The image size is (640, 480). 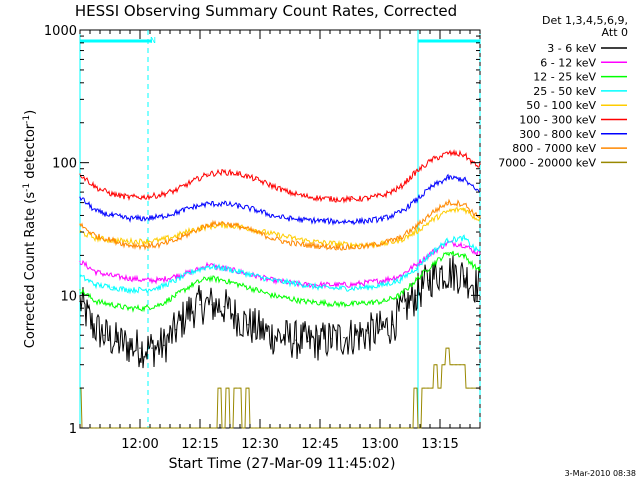 What do you see at coordinates (280, 40) in the screenshot?
I see `attenuator-bars: N` at bounding box center [280, 40].